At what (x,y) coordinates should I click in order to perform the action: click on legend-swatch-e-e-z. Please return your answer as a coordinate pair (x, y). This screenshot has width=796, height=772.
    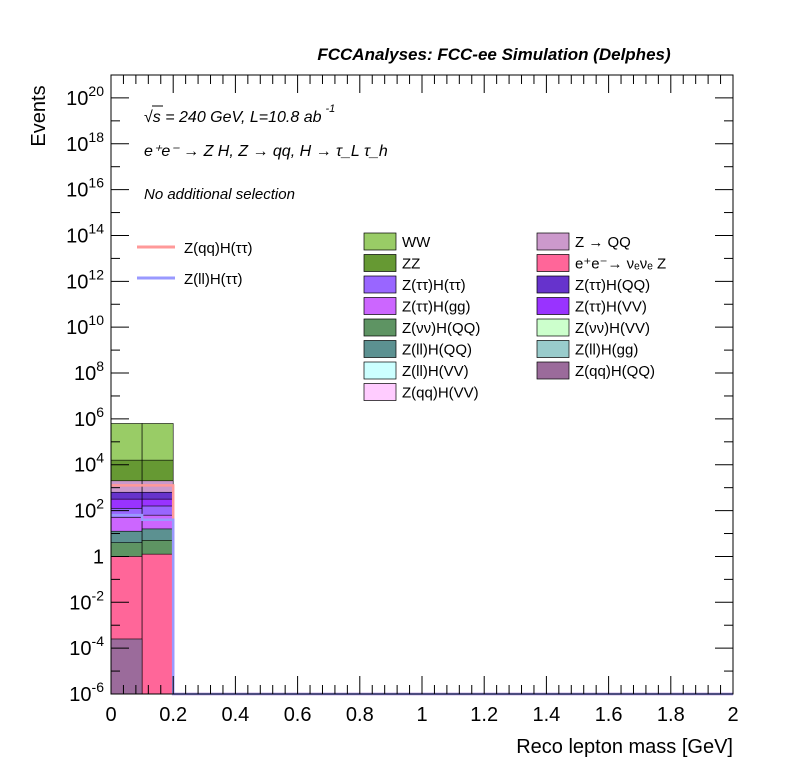
    Looking at the image, I should click on (553, 263).